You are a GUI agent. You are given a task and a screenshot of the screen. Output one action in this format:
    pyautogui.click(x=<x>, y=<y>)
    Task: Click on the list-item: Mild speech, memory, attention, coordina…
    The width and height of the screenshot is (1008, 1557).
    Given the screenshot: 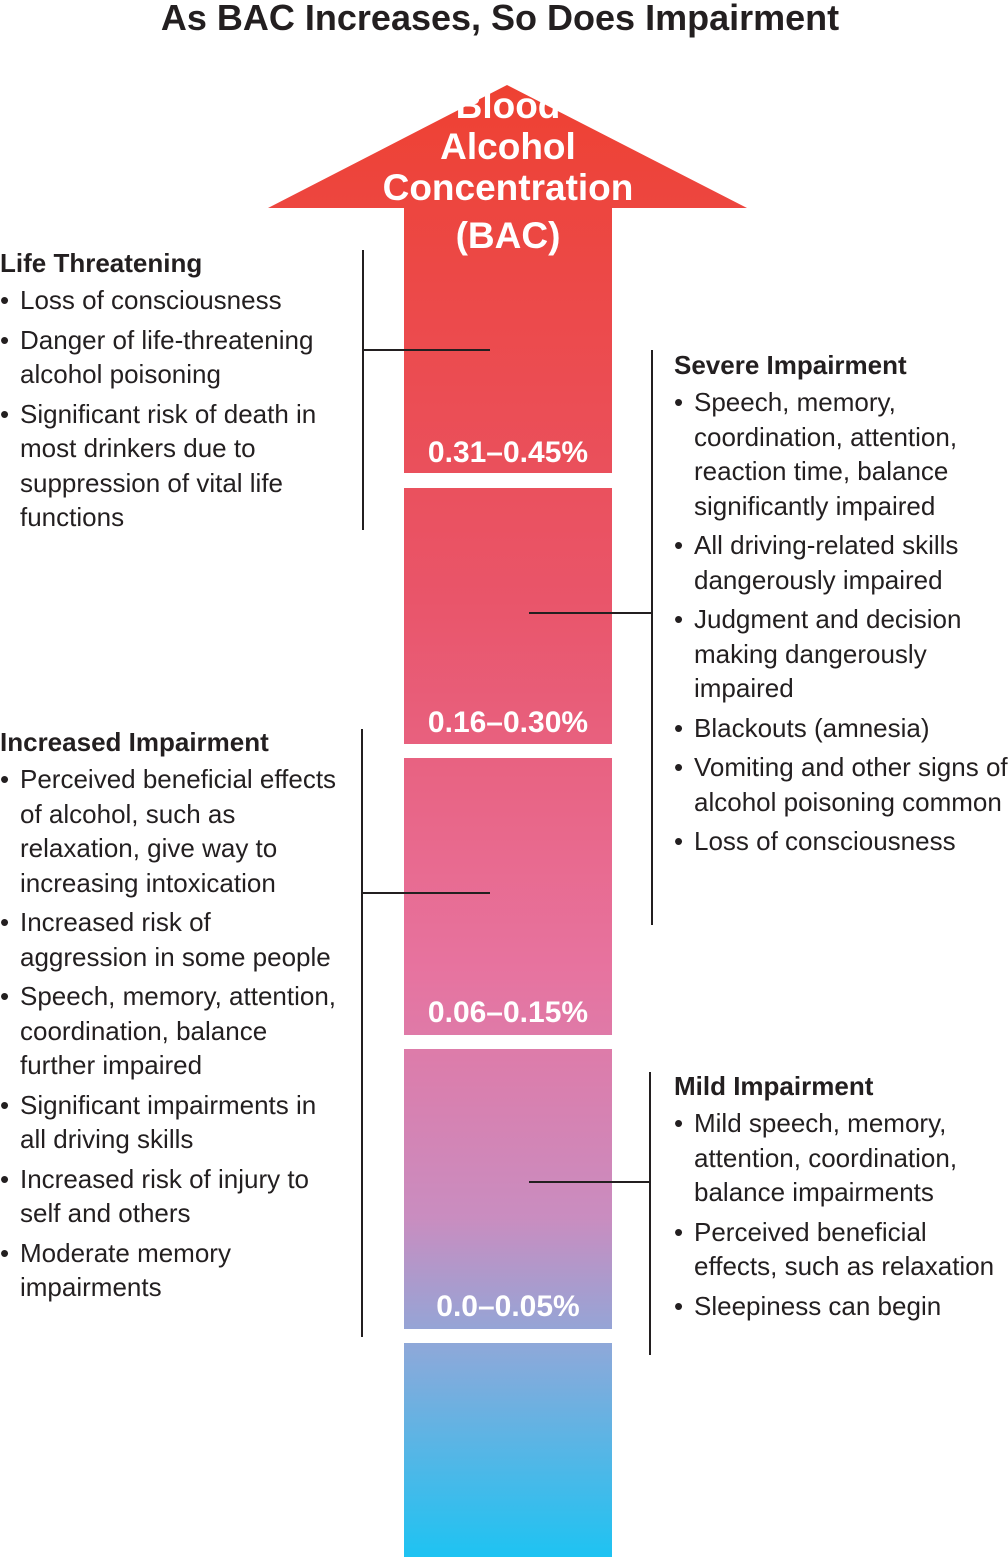 What is the action you would take?
    pyautogui.click(x=839, y=1158)
    